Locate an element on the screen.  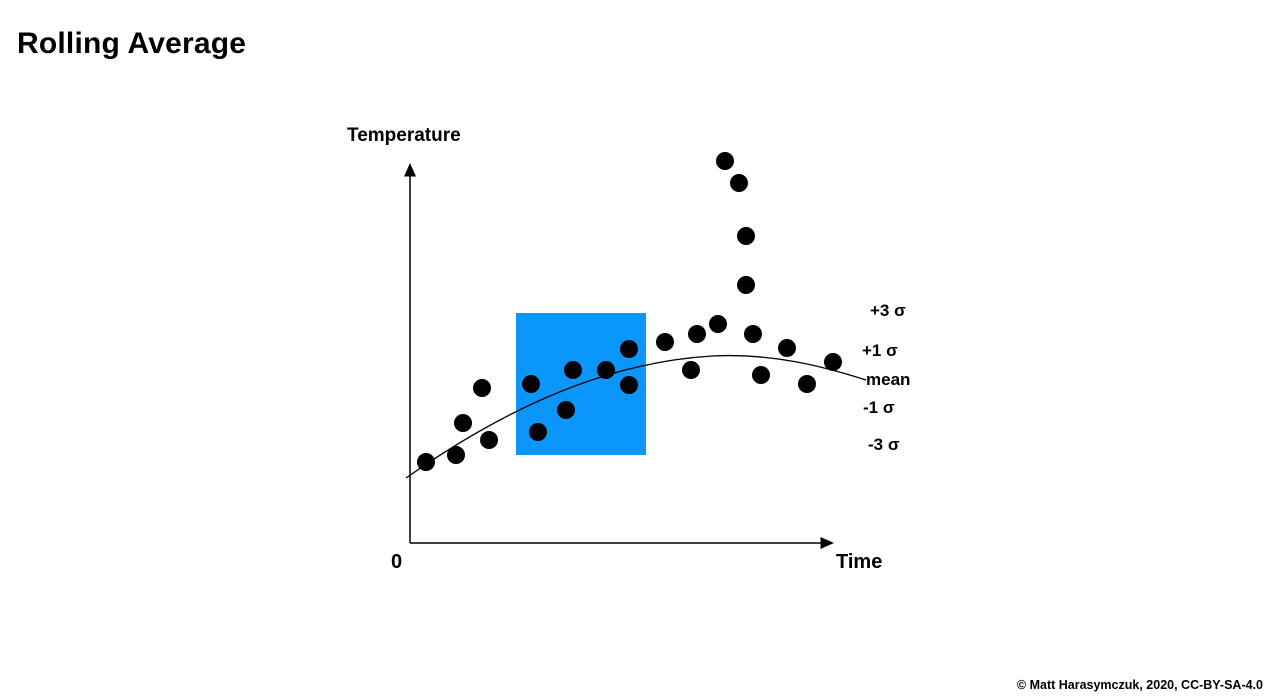
annotation-minus-3-sigma: -3 σ is located at coordinates (884, 444).